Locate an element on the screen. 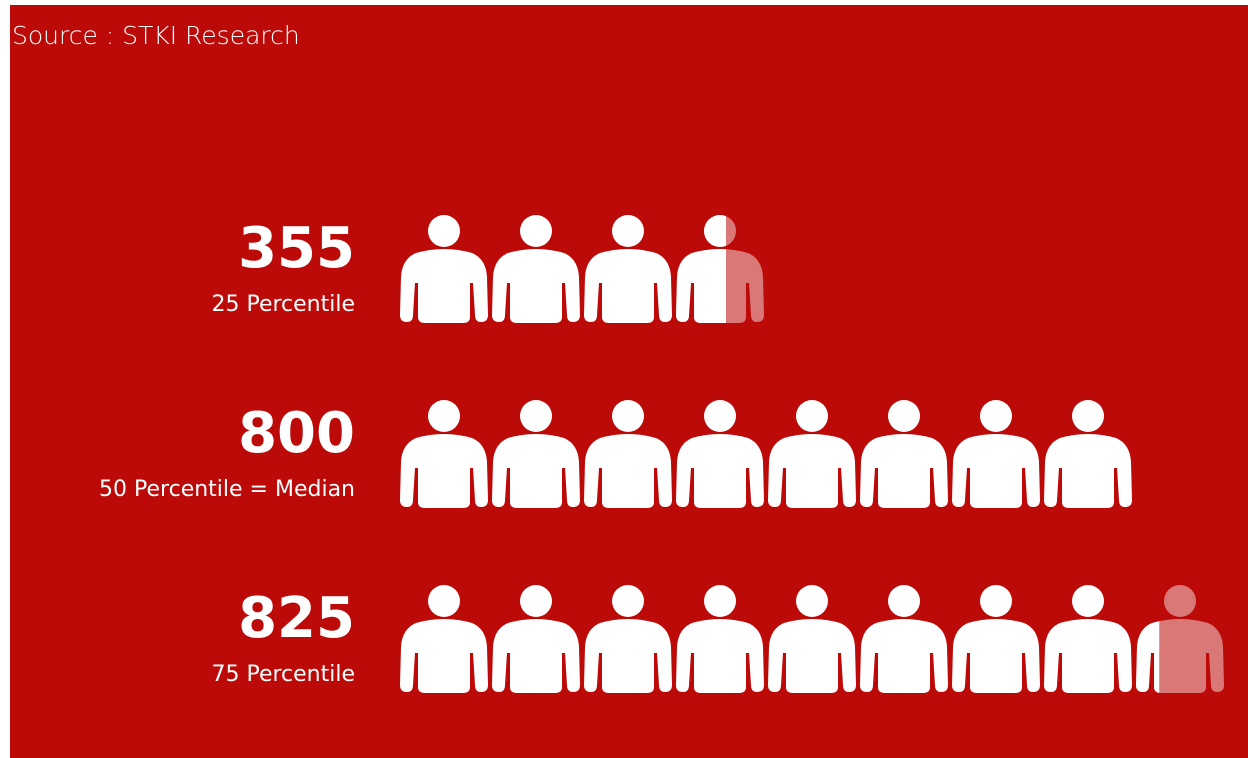 This screenshot has height=758, width=1248. category-label: 75 Percentile is located at coordinates (283, 674).